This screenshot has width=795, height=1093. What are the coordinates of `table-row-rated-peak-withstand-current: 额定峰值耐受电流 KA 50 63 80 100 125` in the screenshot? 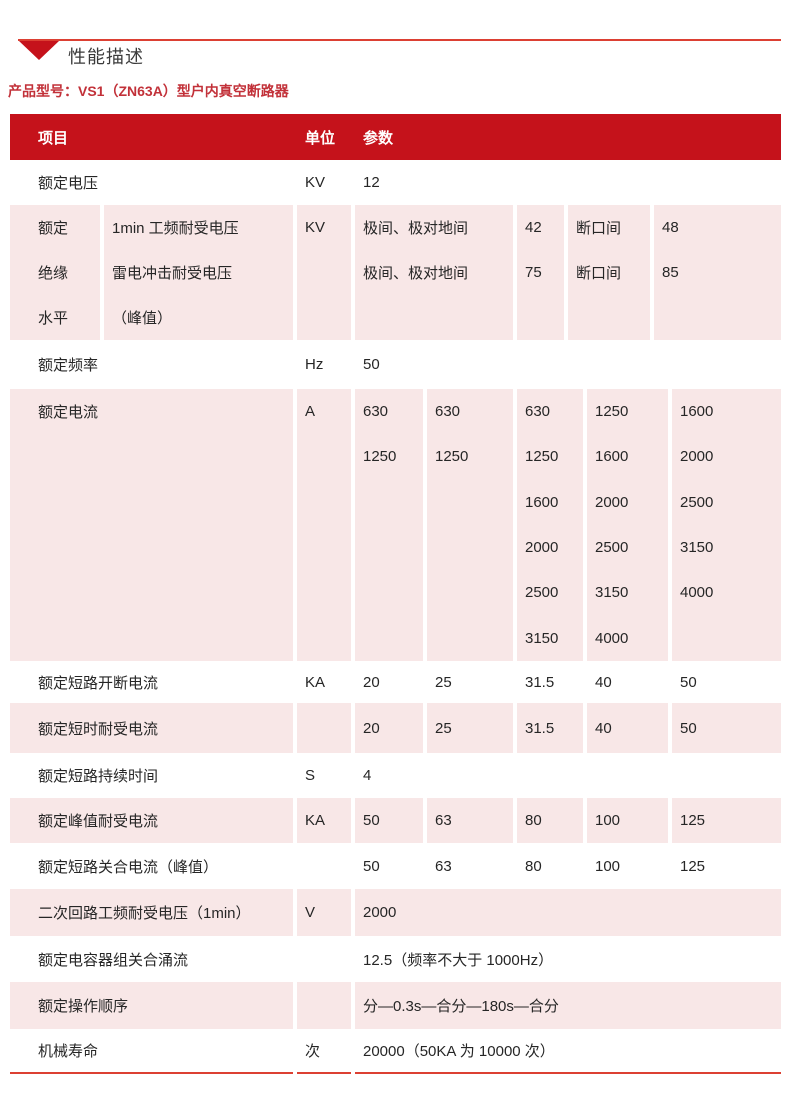 It's located at (395, 820).